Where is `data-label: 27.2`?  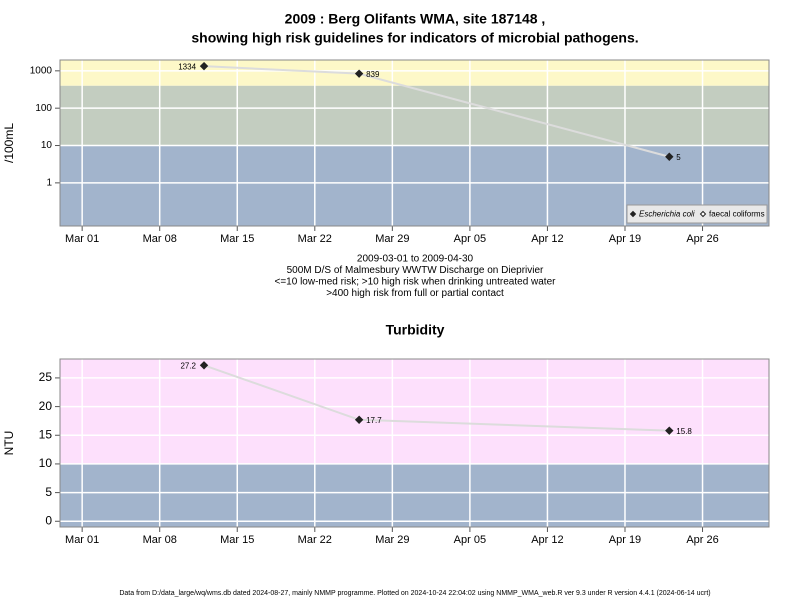
data-label: 27.2 is located at coordinates (188, 365).